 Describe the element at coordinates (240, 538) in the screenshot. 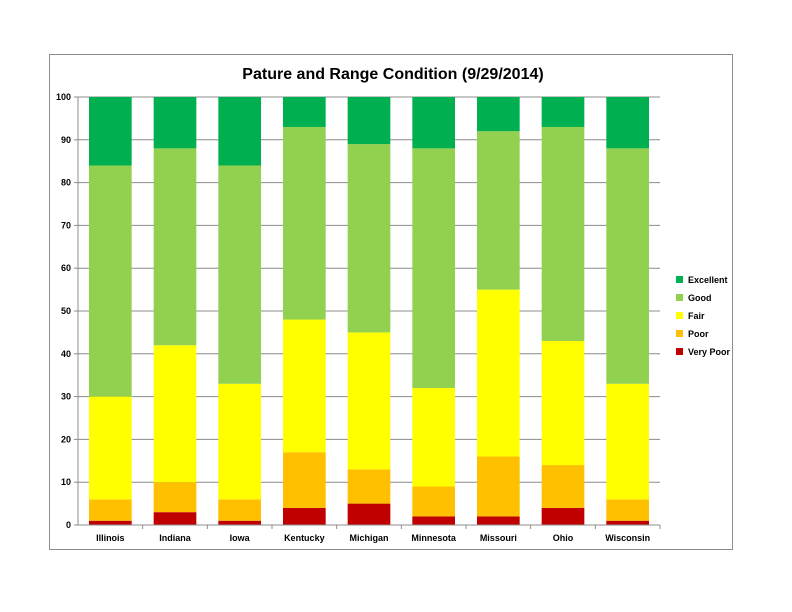

I see `x-tick-label: Iowa` at that location.